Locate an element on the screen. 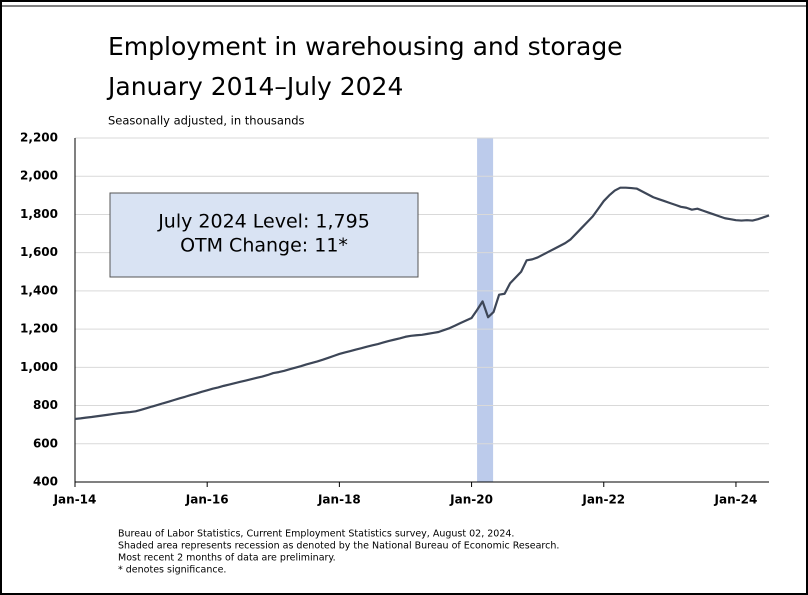 The width and height of the screenshot is (808, 595). annotation-box is located at coordinates (264, 235).